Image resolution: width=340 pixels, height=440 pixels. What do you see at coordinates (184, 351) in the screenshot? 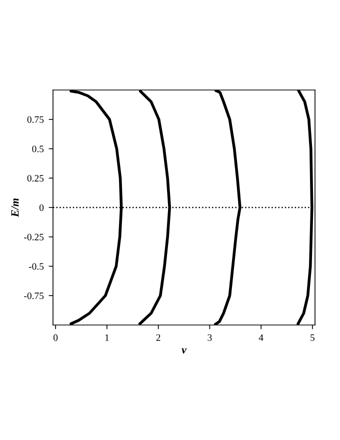
I see `x-axis-title: v` at bounding box center [184, 351].